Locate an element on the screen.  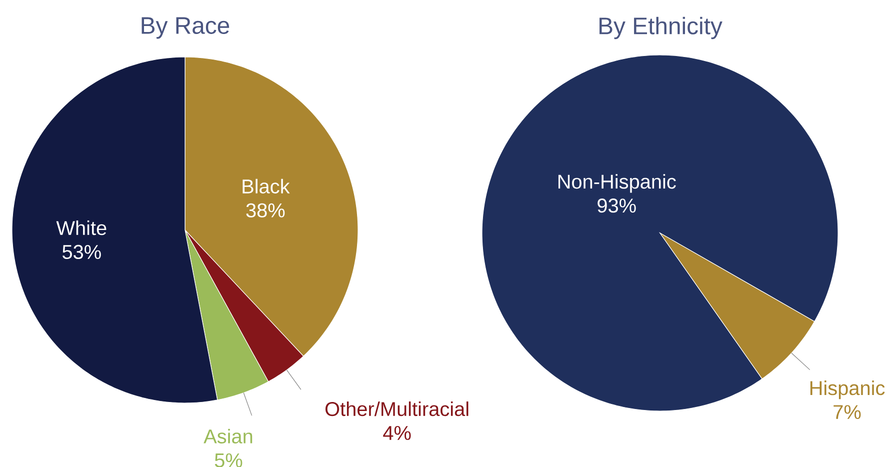
chart-title: By Ethnicity is located at coordinates (661, 28).